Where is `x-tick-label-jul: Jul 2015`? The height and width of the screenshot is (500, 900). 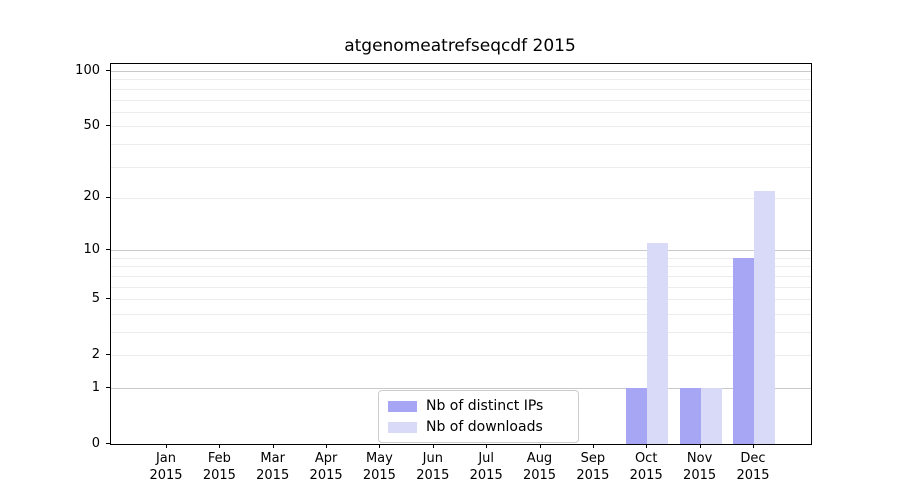
x-tick-label-jul: Jul 2015 is located at coordinates (486, 467).